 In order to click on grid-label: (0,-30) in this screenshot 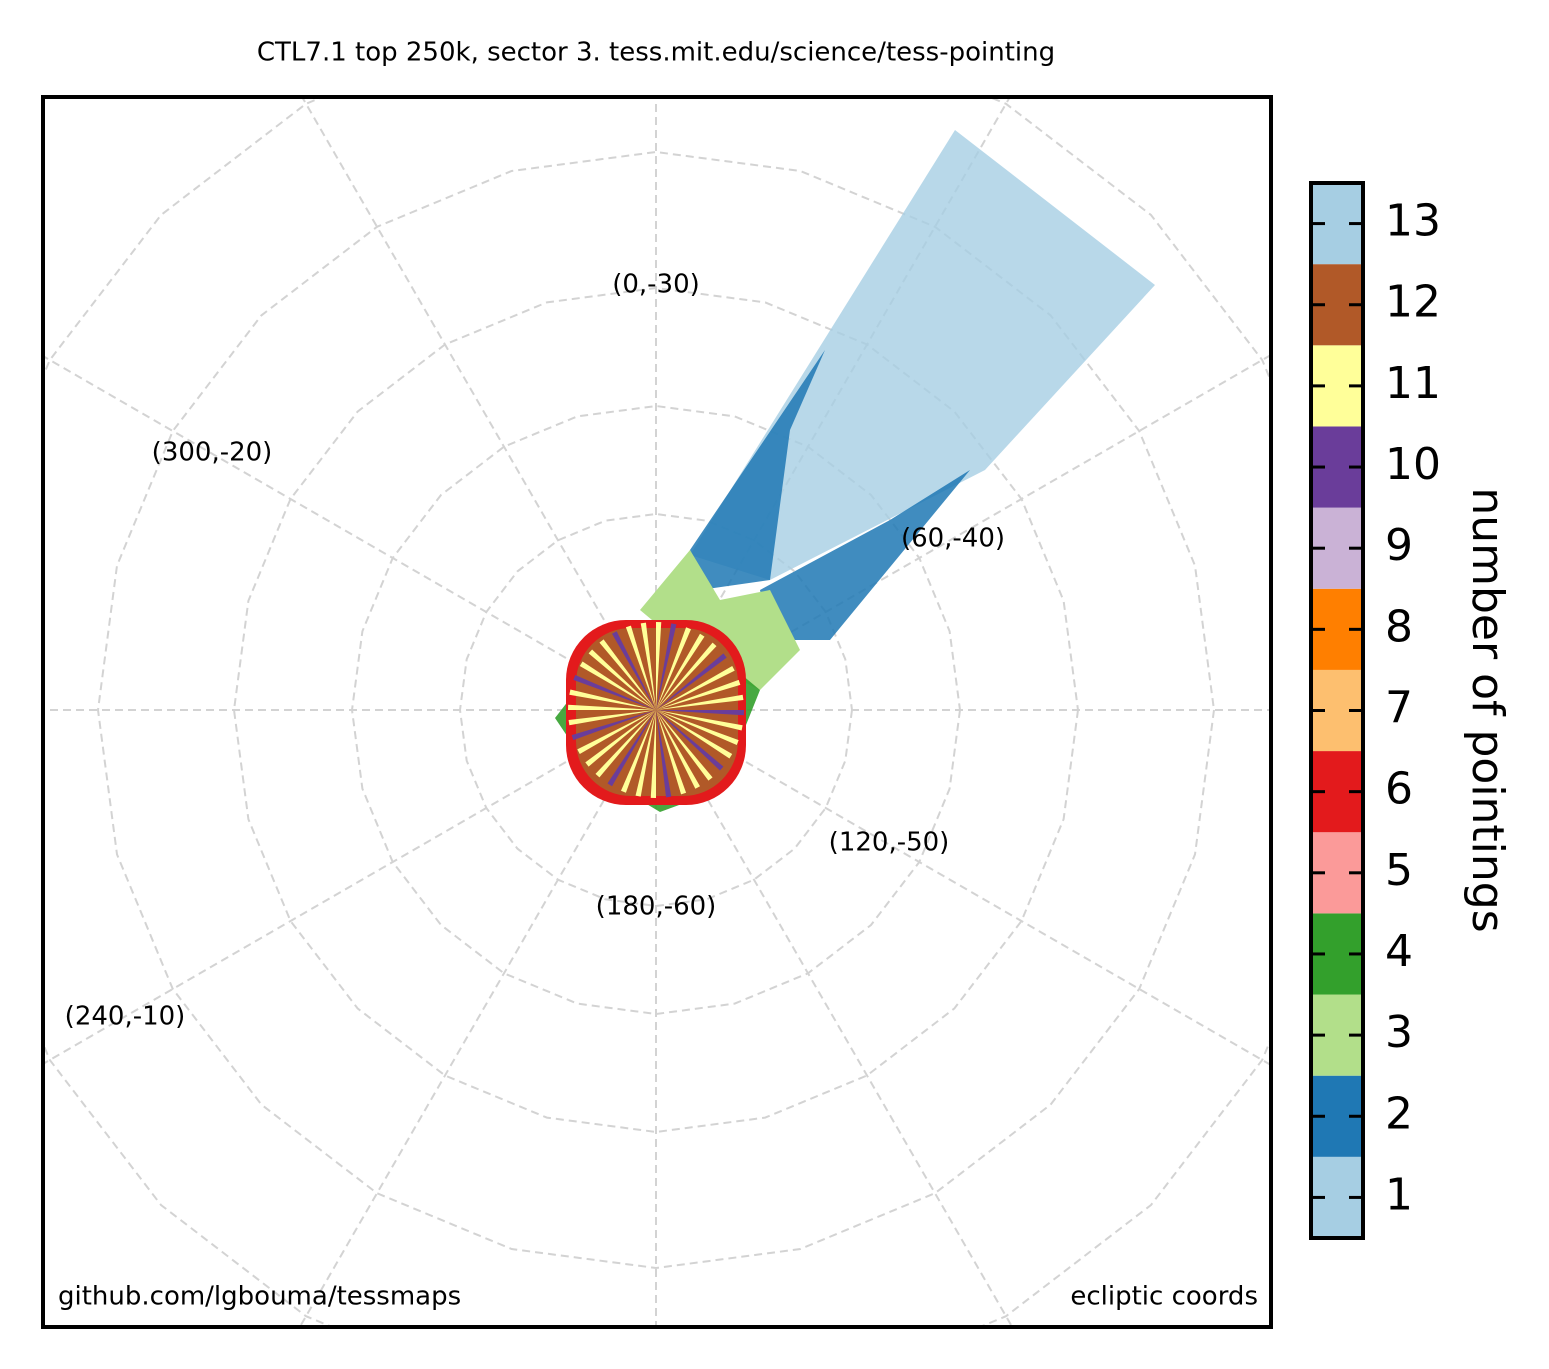, I will do `click(656, 285)`.